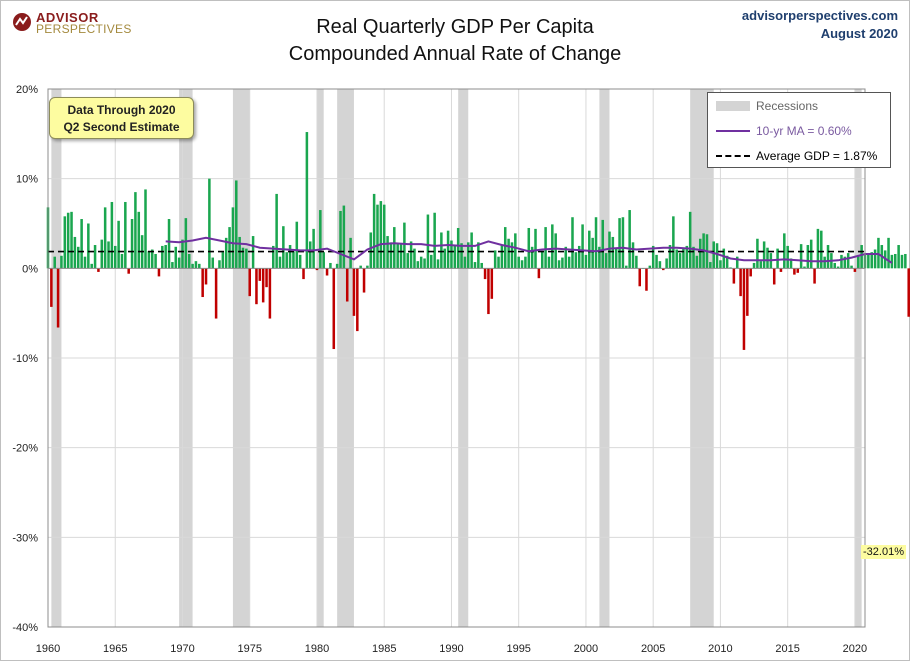 The image size is (910, 661). What do you see at coordinates (819, 15) in the screenshot?
I see `source-site: advisorperspectives.com` at bounding box center [819, 15].